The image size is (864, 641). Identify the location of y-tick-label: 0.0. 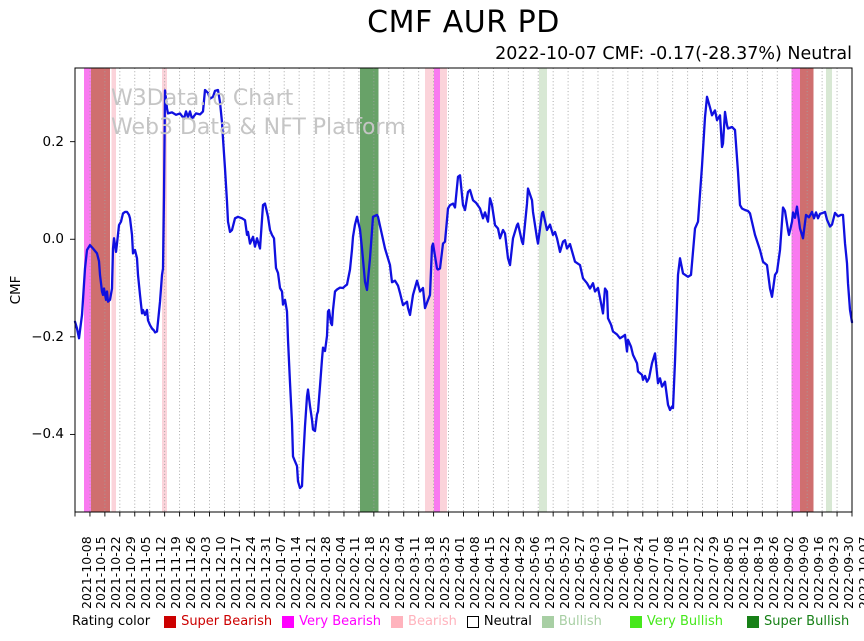
(53, 239).